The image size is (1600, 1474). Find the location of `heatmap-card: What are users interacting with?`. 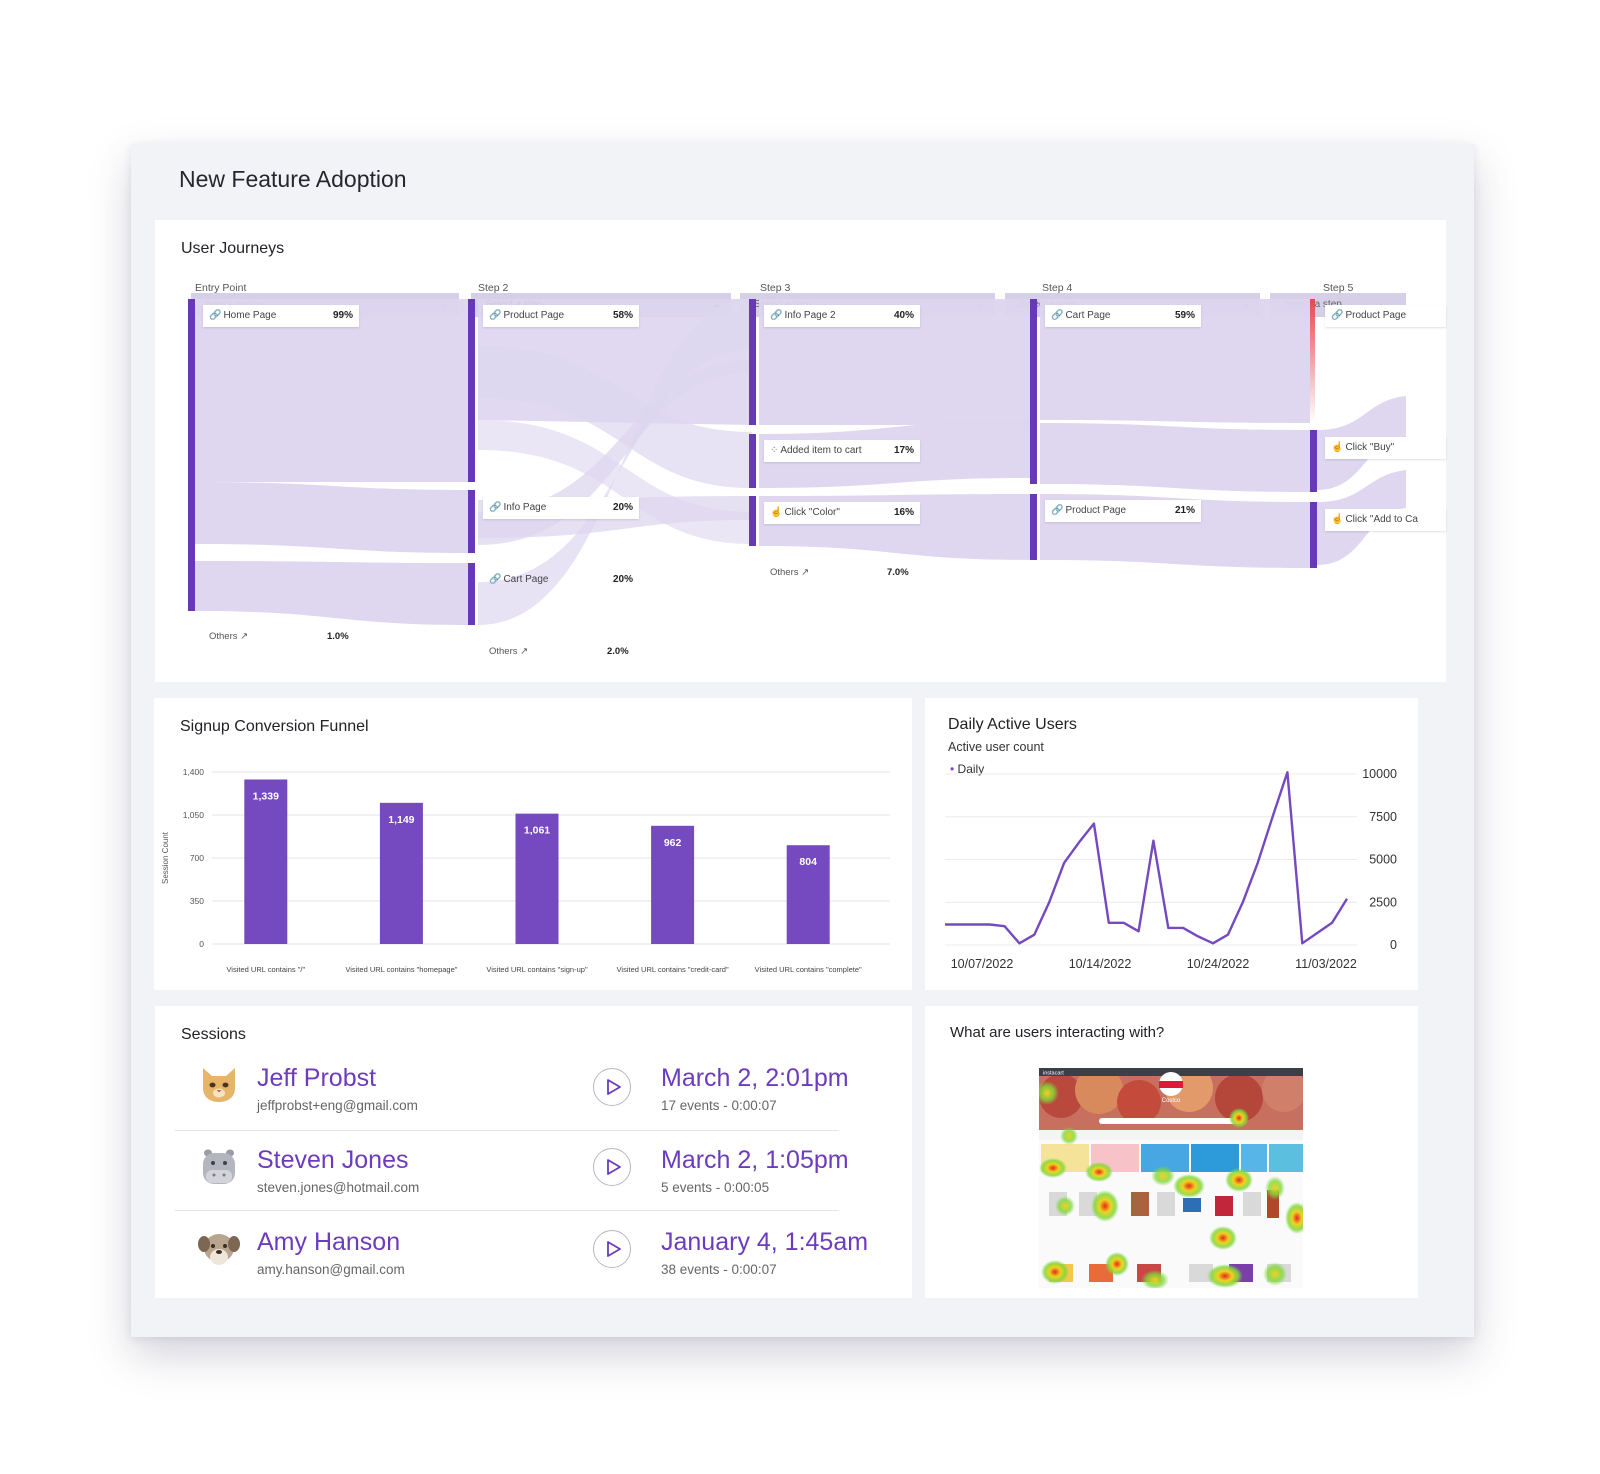

heatmap-card: What are users interacting with? is located at coordinates (1171, 1152).